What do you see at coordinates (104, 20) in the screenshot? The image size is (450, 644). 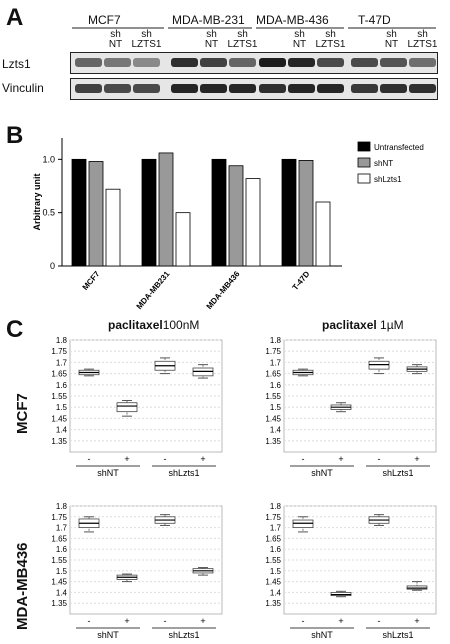 I see `cell-line-label-mcf7: MCF7` at bounding box center [104, 20].